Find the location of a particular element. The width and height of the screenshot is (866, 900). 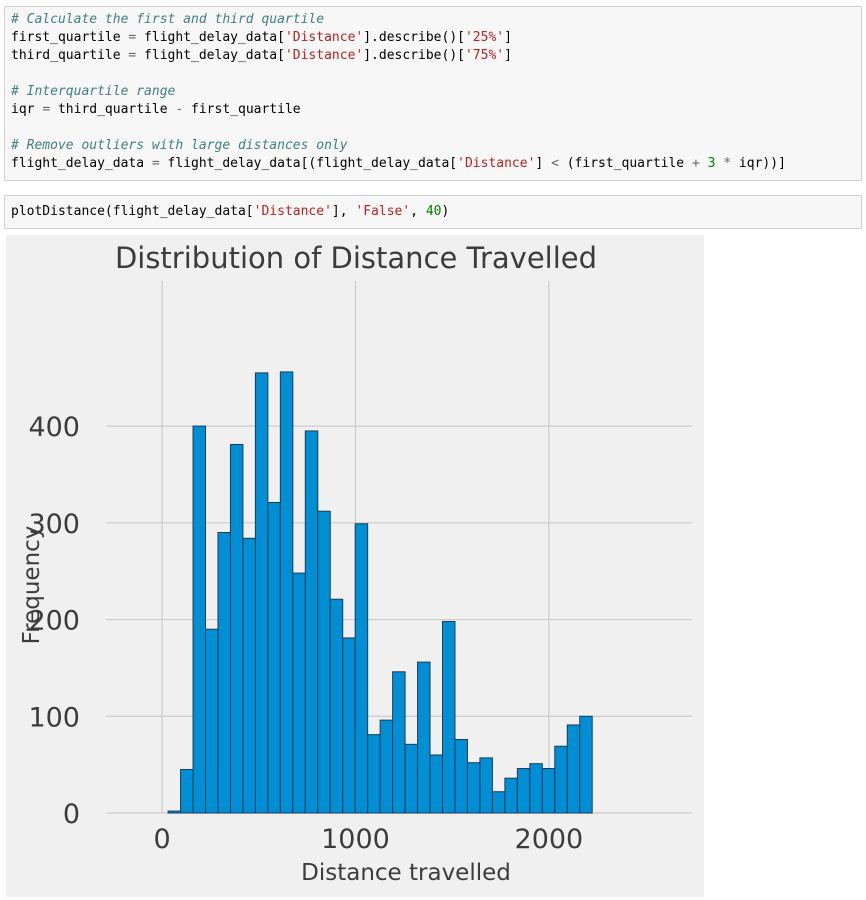

code-token: + is located at coordinates (695, 163).